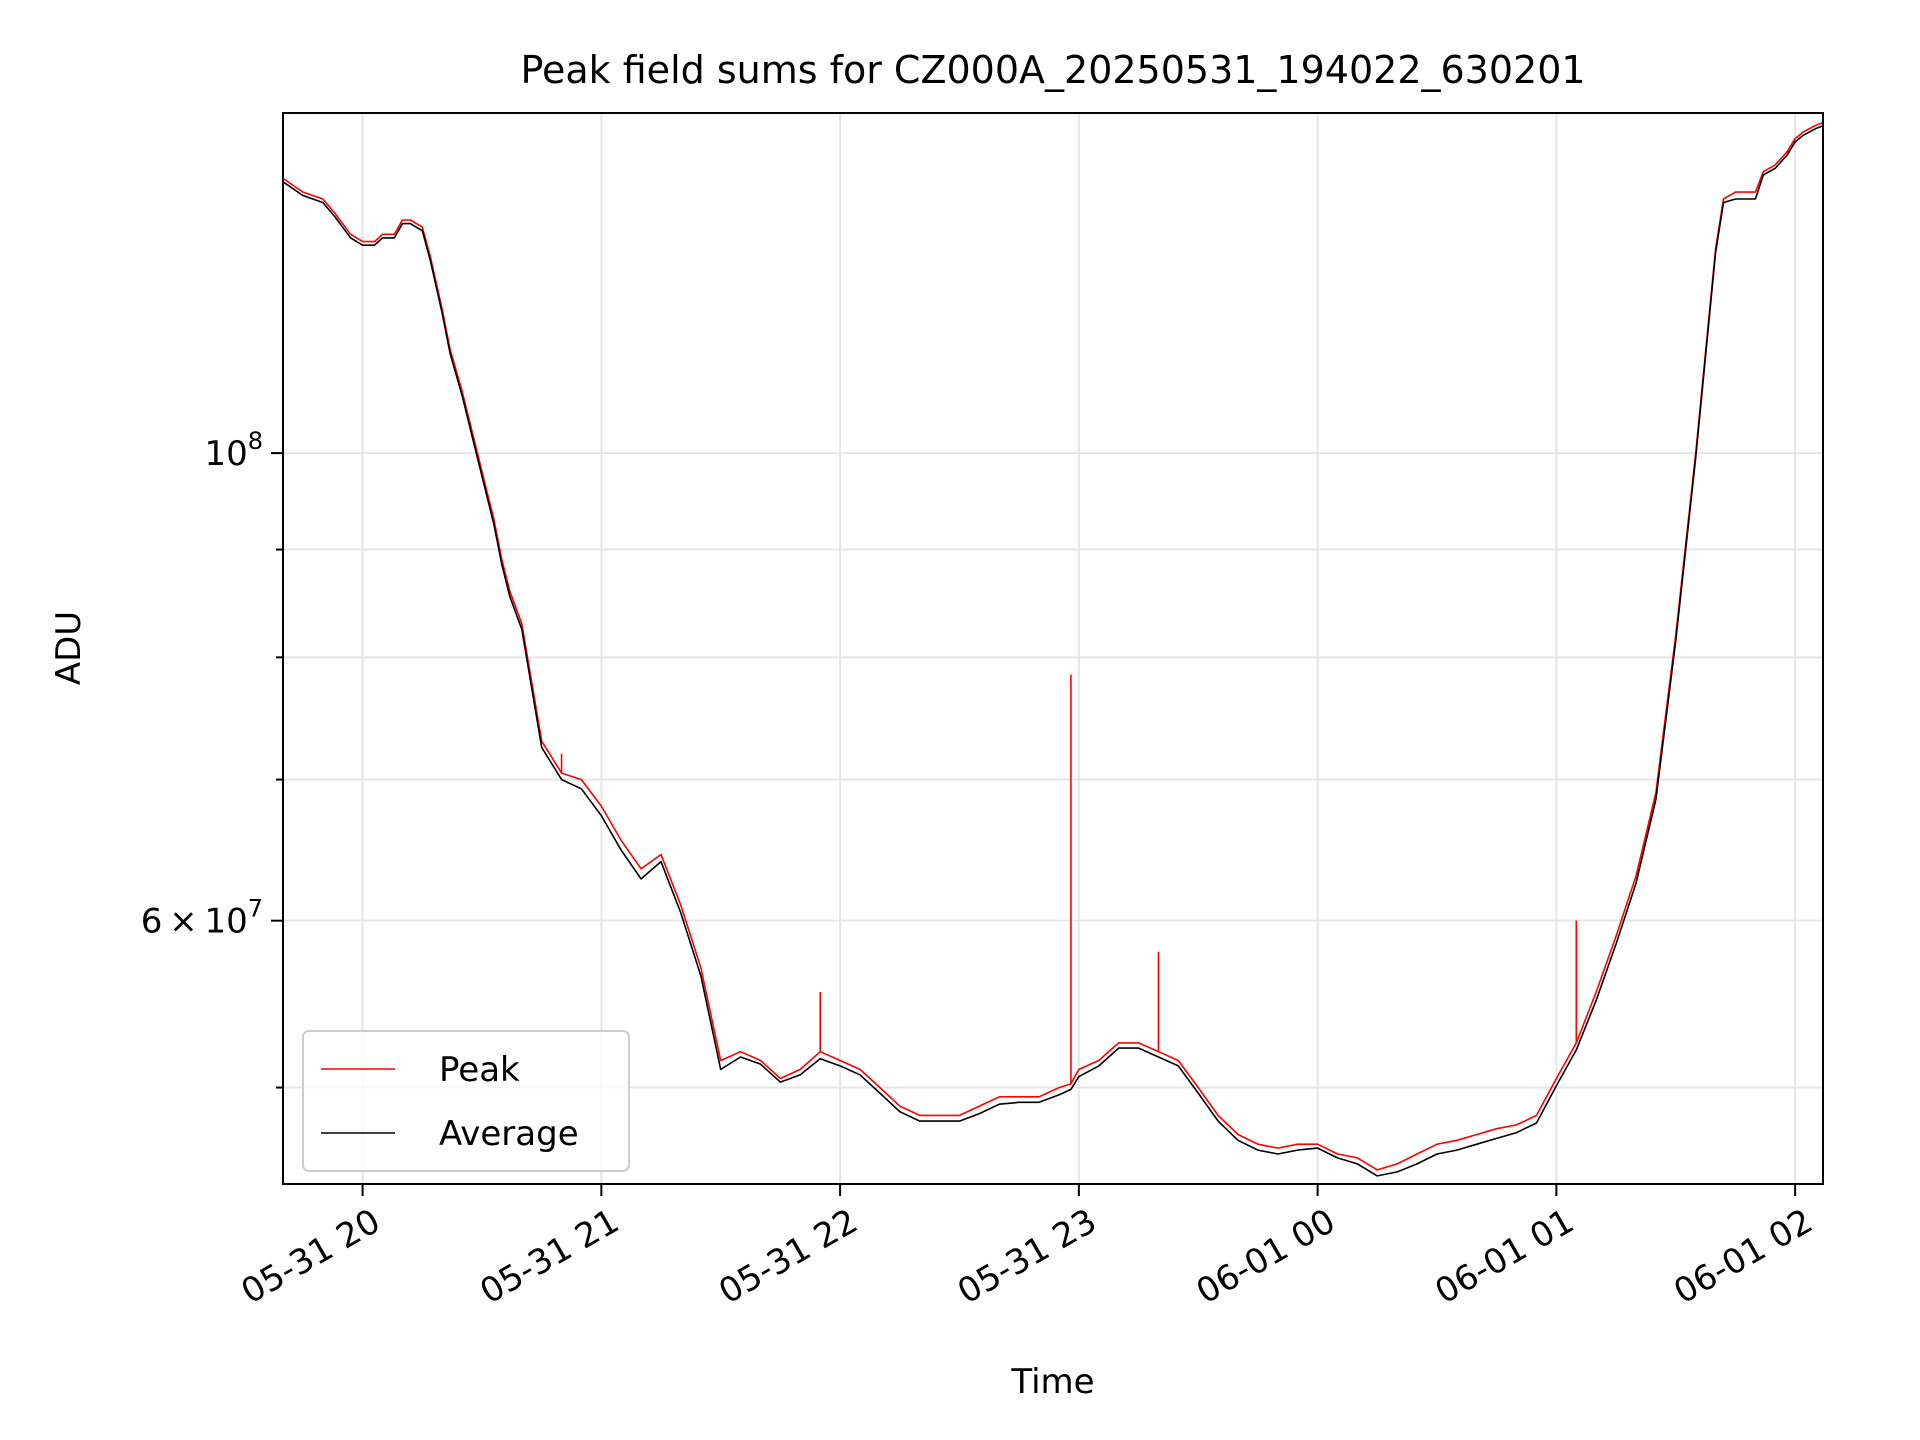 This screenshot has height=1440, width=1920. I want to click on y-axis-label: ADU, so click(69, 648).